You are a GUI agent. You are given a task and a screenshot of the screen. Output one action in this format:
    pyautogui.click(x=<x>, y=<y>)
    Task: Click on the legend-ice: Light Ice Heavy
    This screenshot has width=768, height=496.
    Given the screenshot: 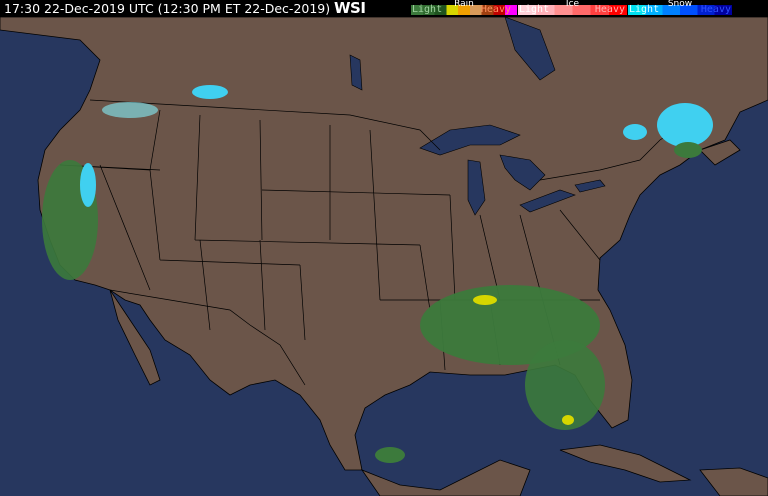 What is the action you would take?
    pyautogui.click(x=572, y=7)
    